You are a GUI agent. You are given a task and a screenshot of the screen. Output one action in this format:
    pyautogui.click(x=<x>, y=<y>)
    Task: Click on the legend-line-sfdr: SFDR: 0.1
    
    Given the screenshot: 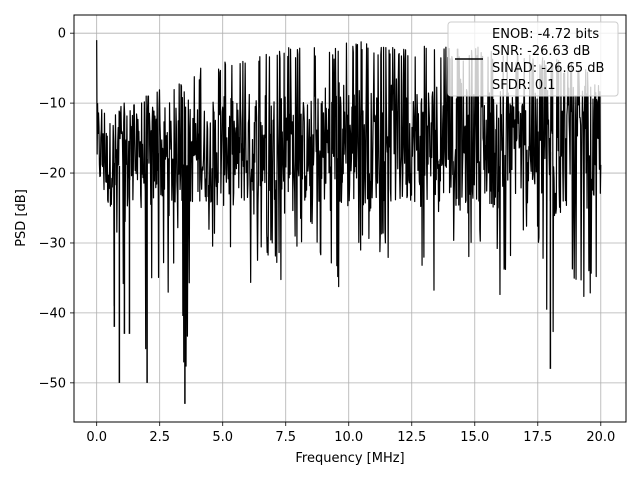 What is the action you would take?
    pyautogui.click(x=524, y=85)
    